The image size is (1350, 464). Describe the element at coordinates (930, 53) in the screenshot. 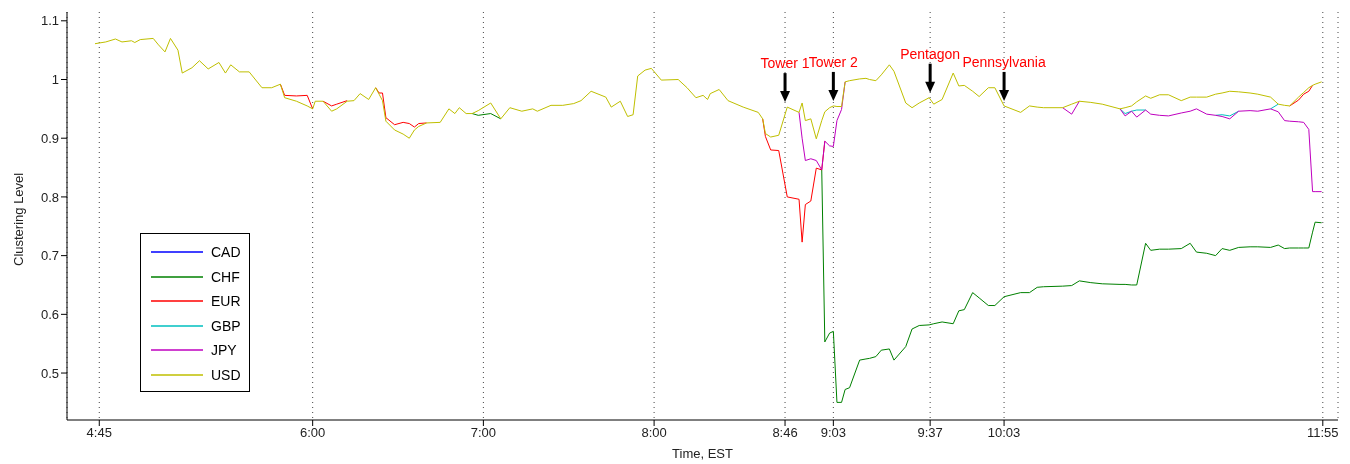

I see `annotation: Pentagon` at that location.